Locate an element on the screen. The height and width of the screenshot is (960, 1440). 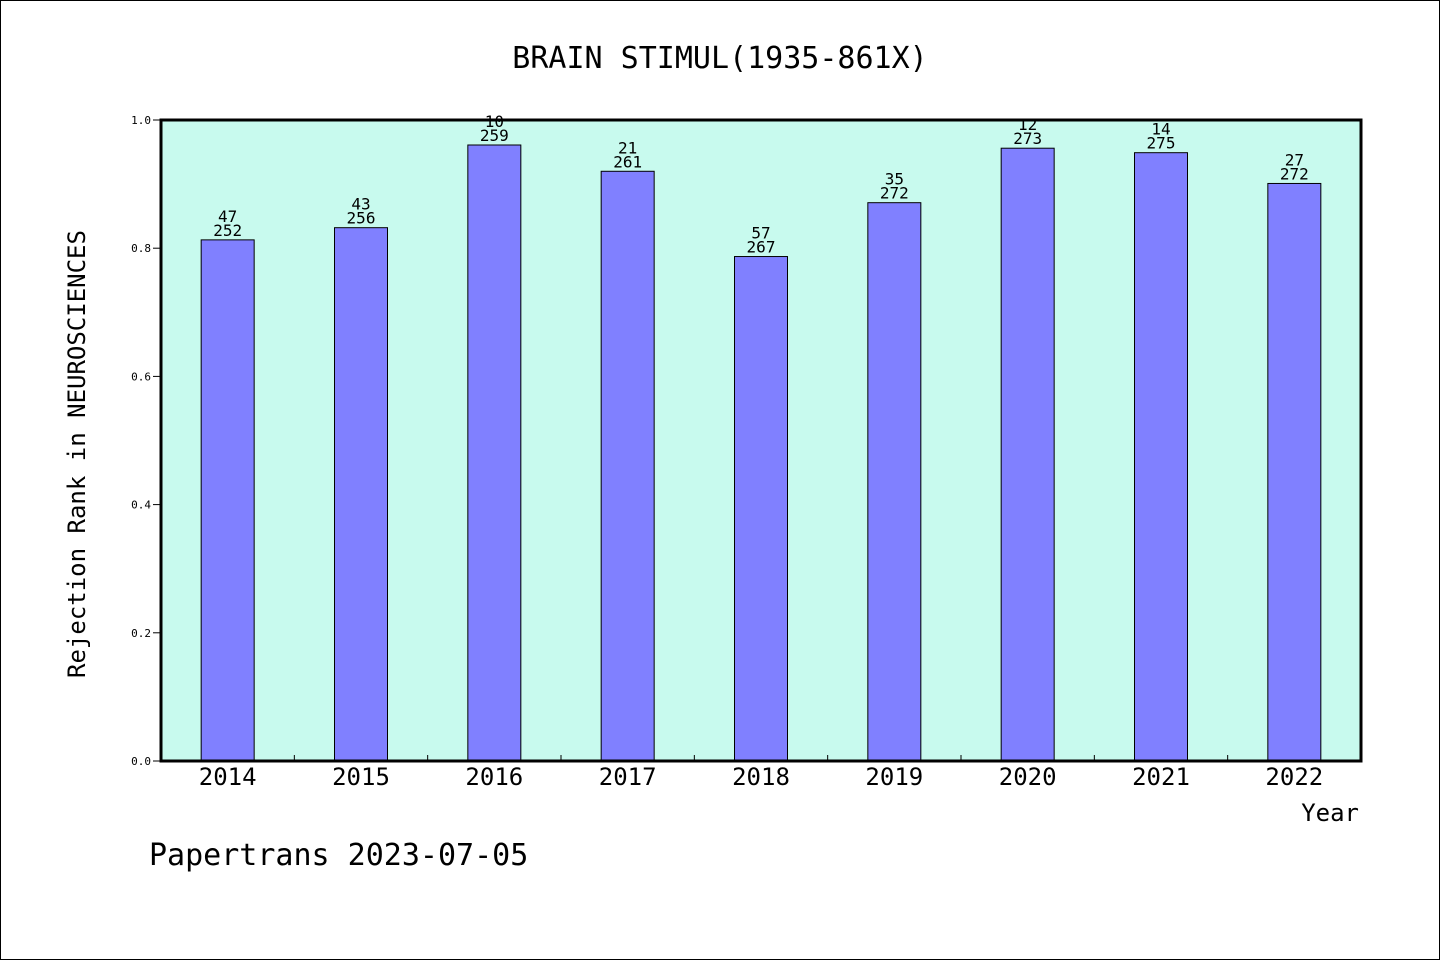
x-tick-label: 2020 is located at coordinates (1028, 777).